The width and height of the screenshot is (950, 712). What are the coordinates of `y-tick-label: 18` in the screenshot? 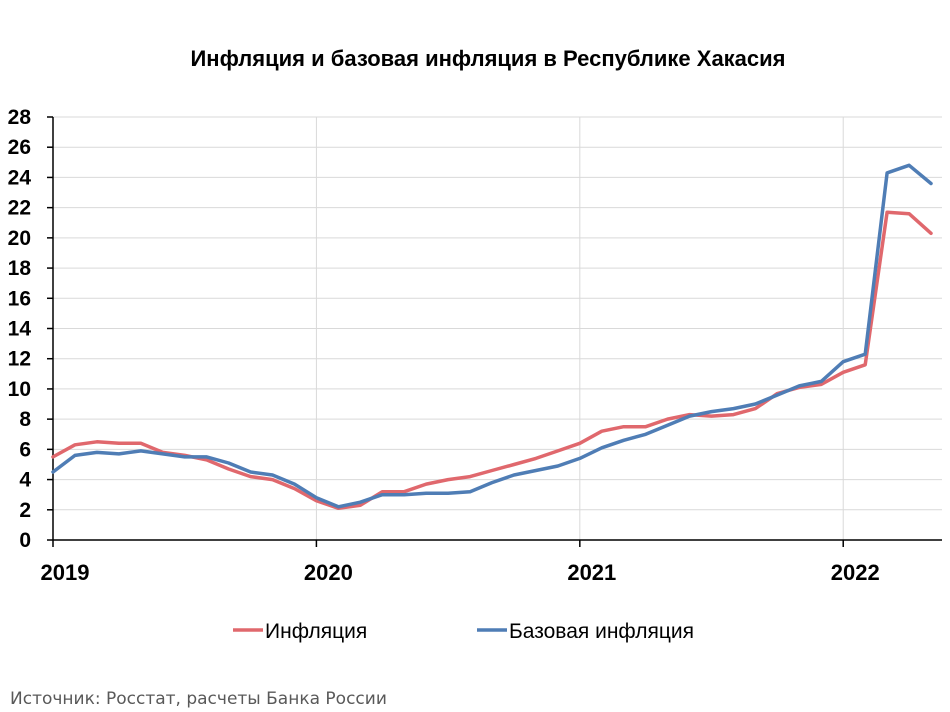 It's located at (20, 268).